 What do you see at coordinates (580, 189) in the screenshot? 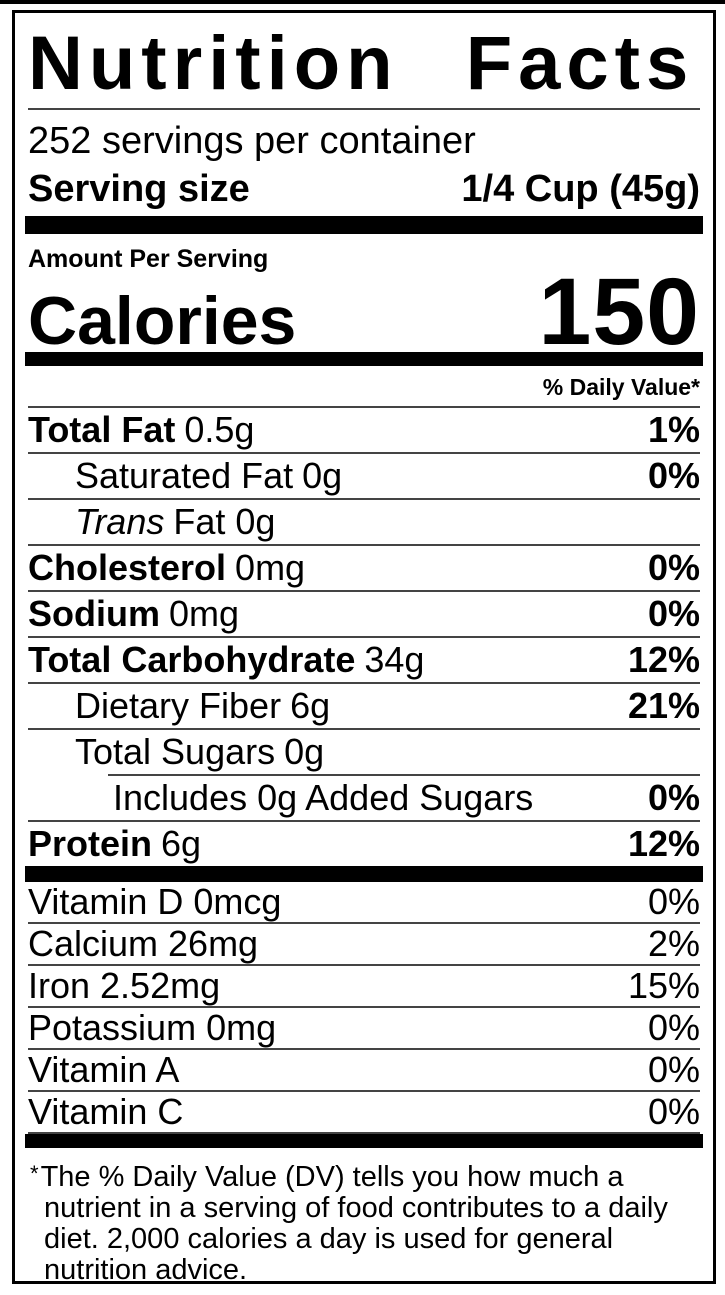
I see `serving-size-value: 1/4 Cup (45g)` at bounding box center [580, 189].